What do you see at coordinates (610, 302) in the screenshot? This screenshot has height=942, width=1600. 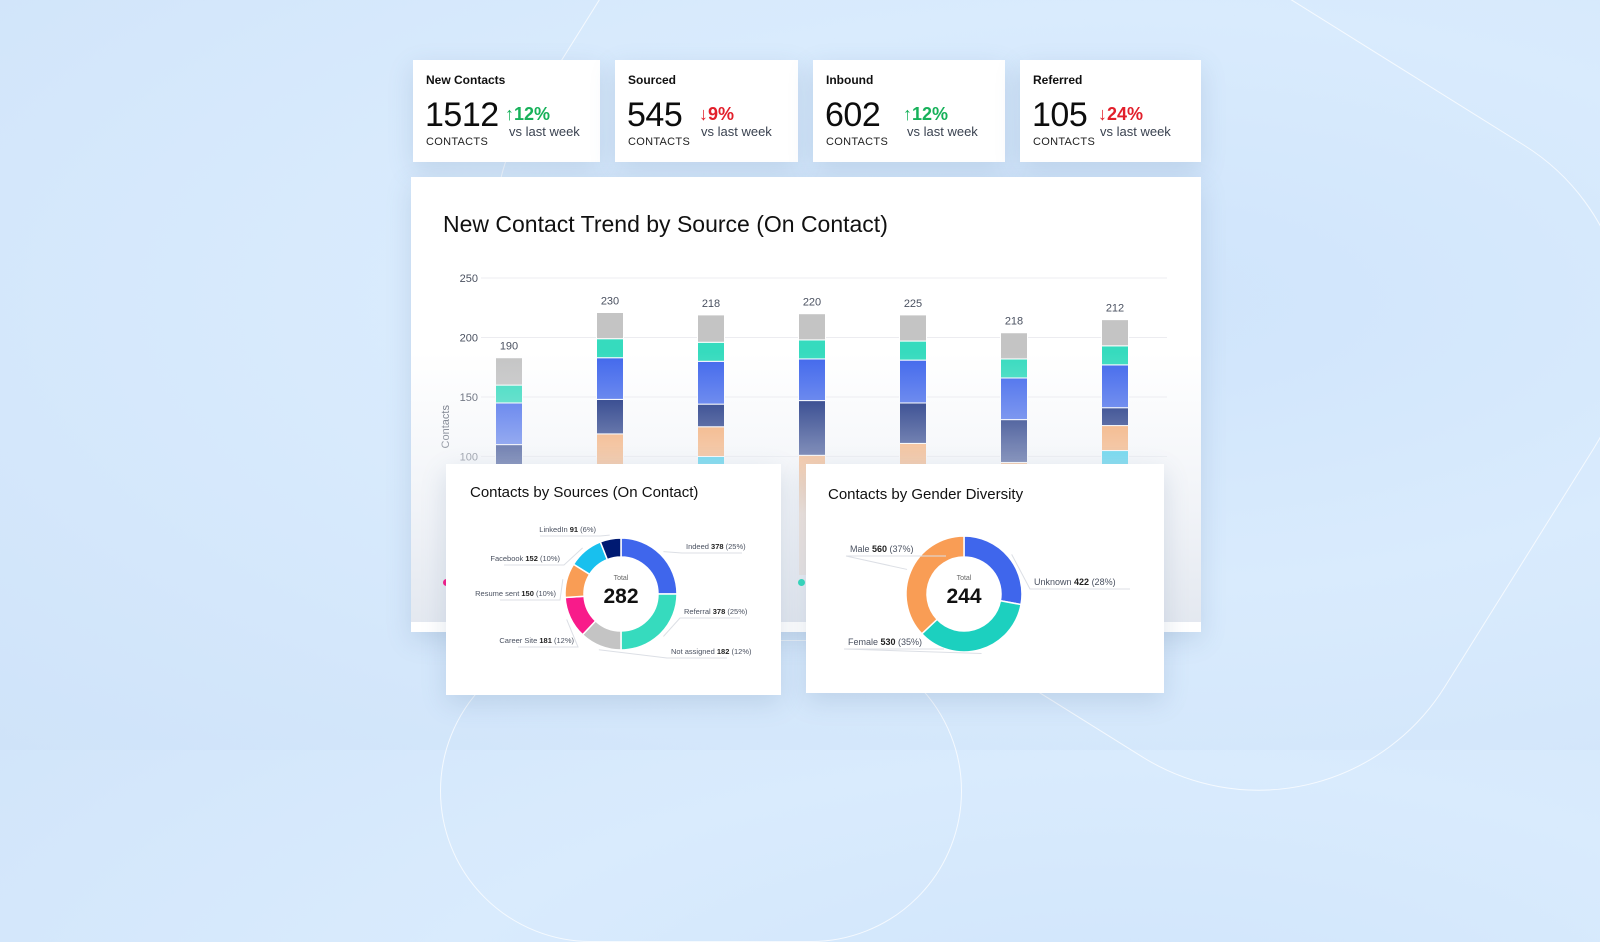 I see `bar-total-label: 230` at bounding box center [610, 302].